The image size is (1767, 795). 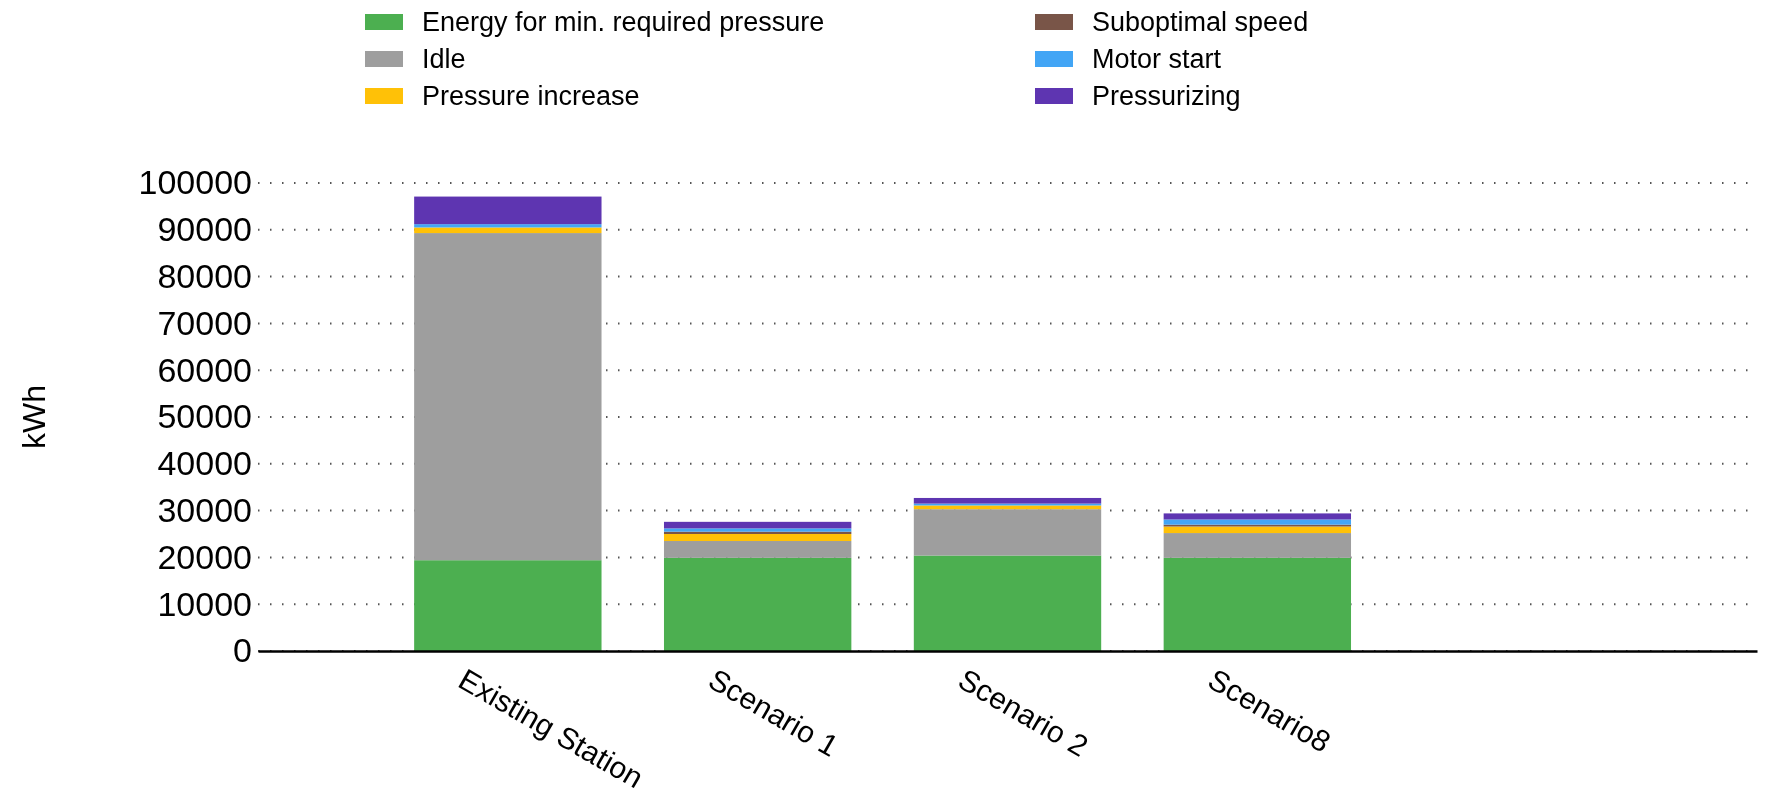 What do you see at coordinates (204, 229) in the screenshot?
I see `y-tick-label: 90000` at bounding box center [204, 229].